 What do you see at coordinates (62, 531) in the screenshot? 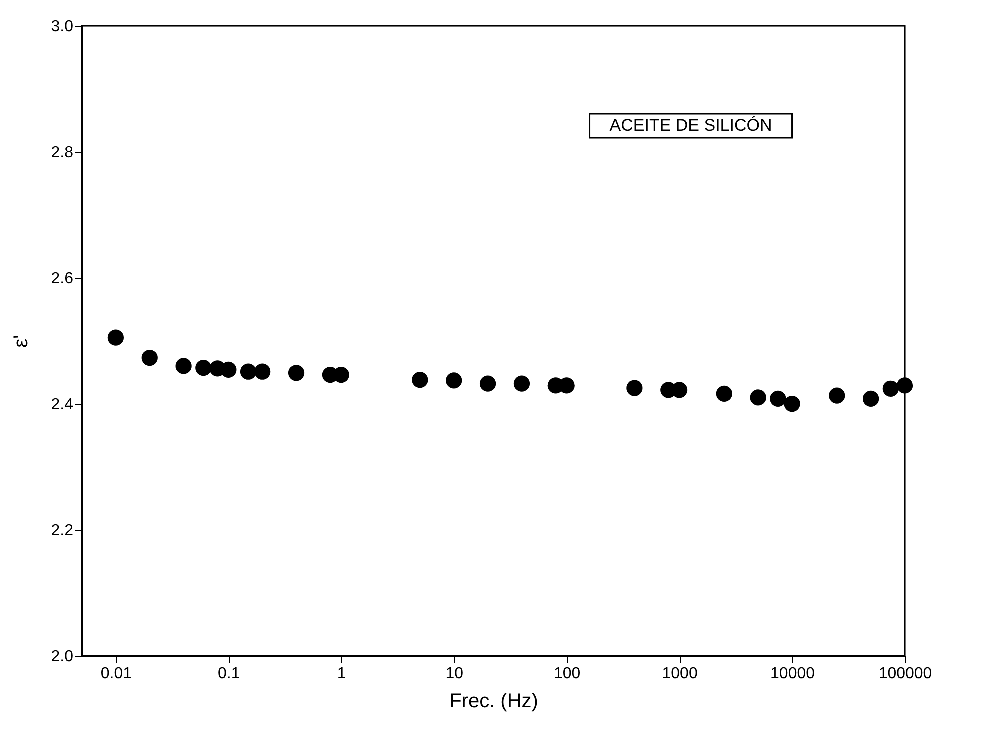
I see `y-tick-label: 2.2` at bounding box center [62, 531].